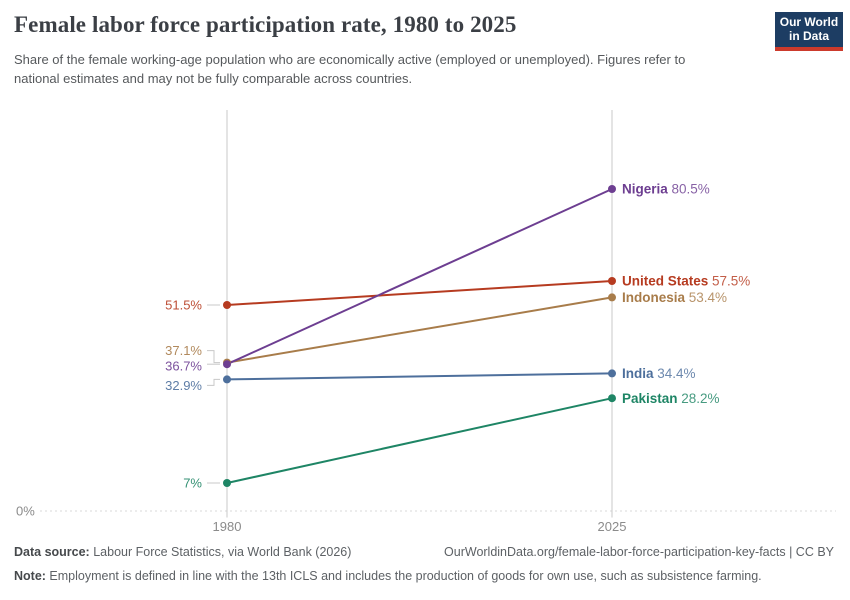 The image size is (850, 600). Describe the element at coordinates (52, 552) in the screenshot. I see `data-source-label: Data source:` at that location.